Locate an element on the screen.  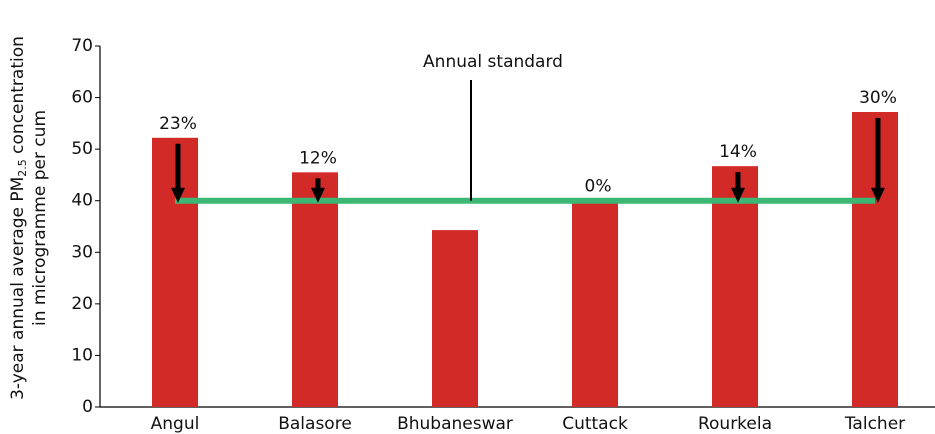
reduction-label: 30% is located at coordinates (878, 98).